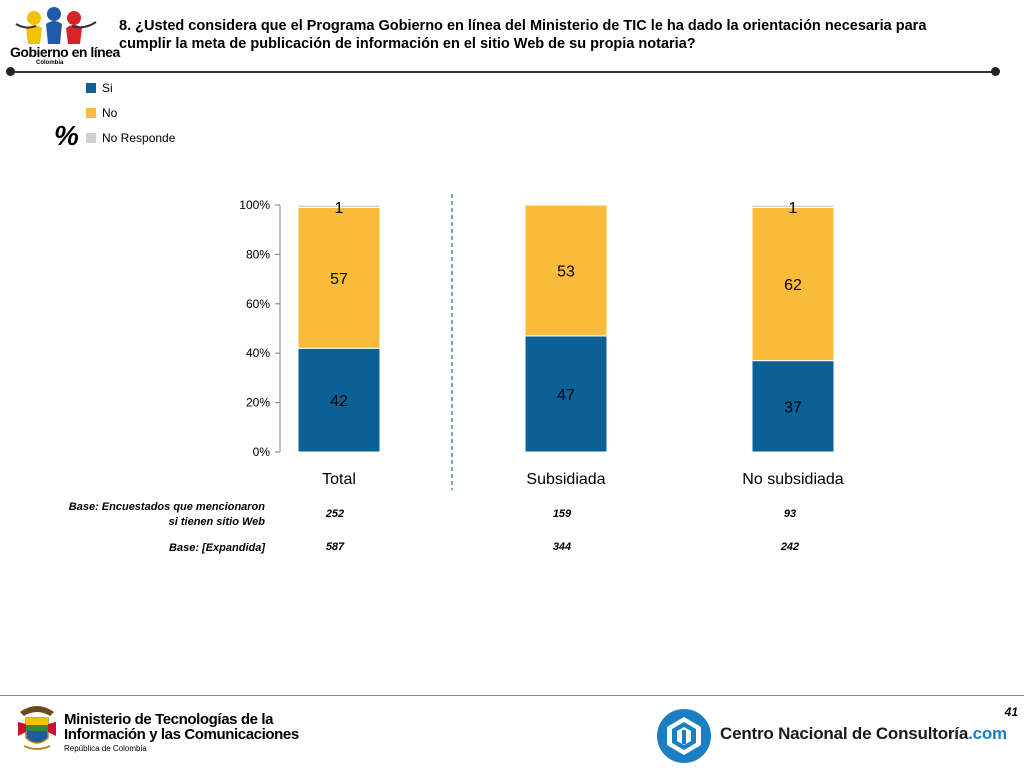 The width and height of the screenshot is (1024, 768). I want to click on data-label-no-responde-total: 1, so click(339, 208).